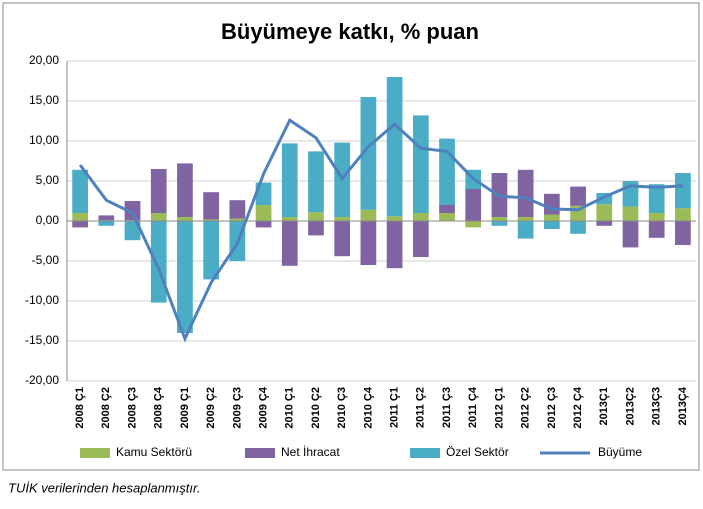 This screenshot has width=703, height=509. I want to click on x-tick-label: 2013Ç3, so click(657, 406).